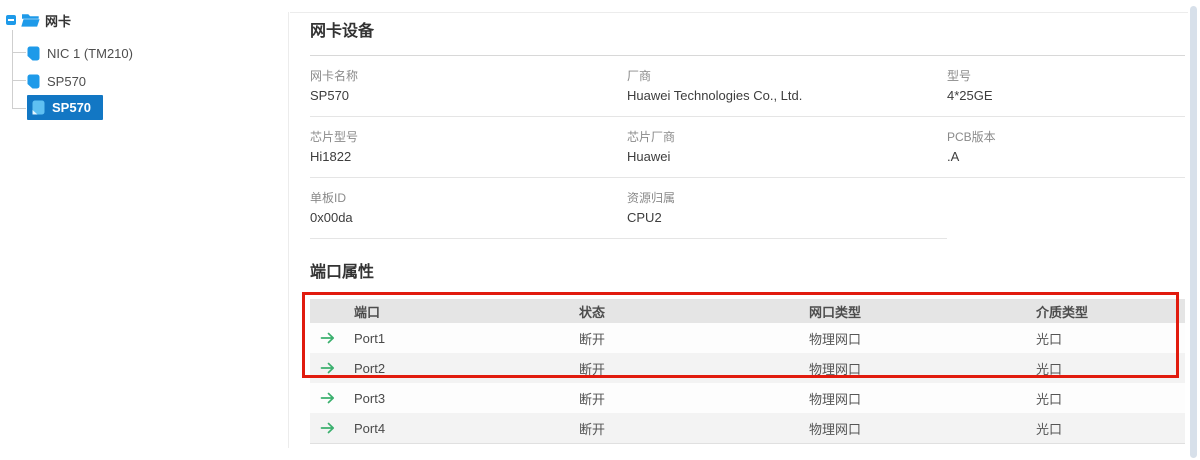 This screenshot has height=460, width=1200. I want to click on field-value: 0x00da, so click(331, 217).